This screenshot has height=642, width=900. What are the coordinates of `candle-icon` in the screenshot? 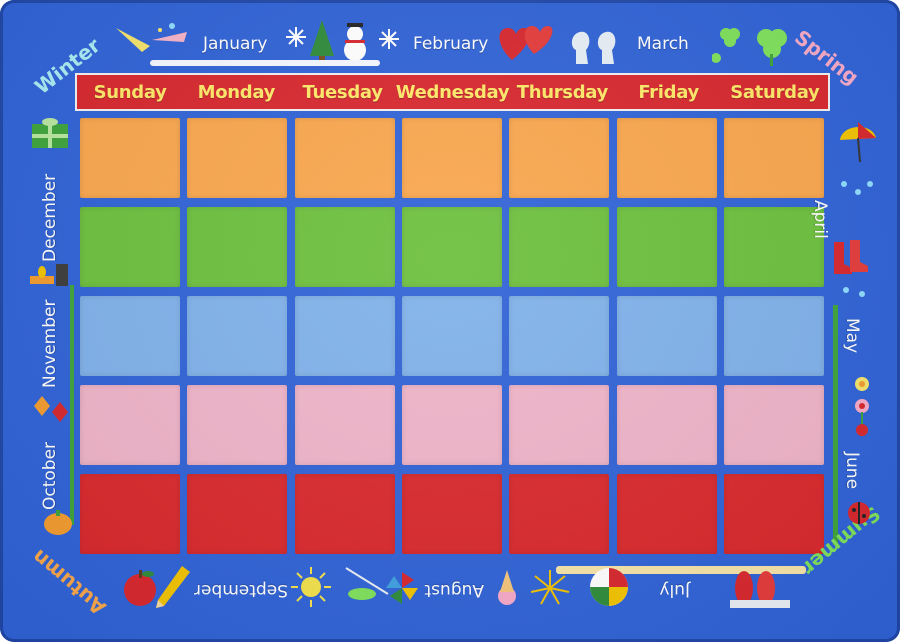 It's located at (49, 275).